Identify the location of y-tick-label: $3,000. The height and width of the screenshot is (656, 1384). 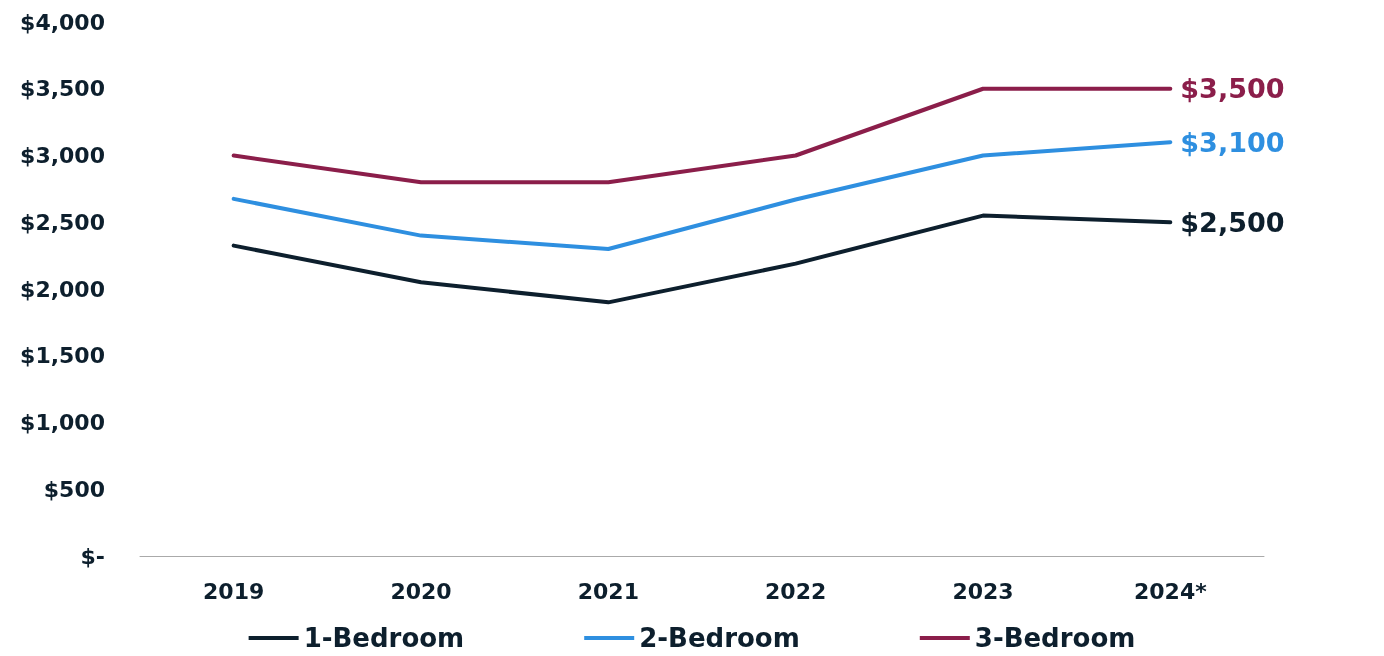
(62, 155).